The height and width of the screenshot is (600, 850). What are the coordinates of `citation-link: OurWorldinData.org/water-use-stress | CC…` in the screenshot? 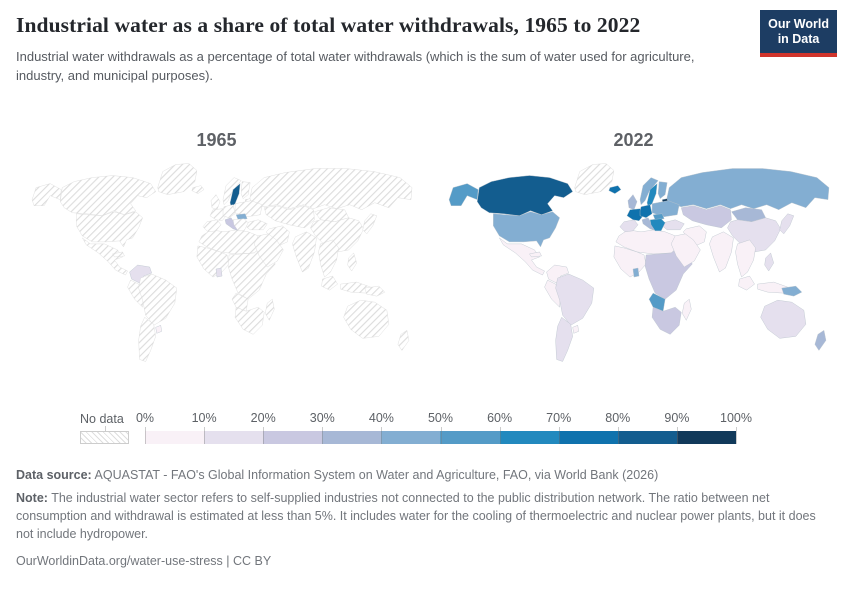 It's located at (144, 561).